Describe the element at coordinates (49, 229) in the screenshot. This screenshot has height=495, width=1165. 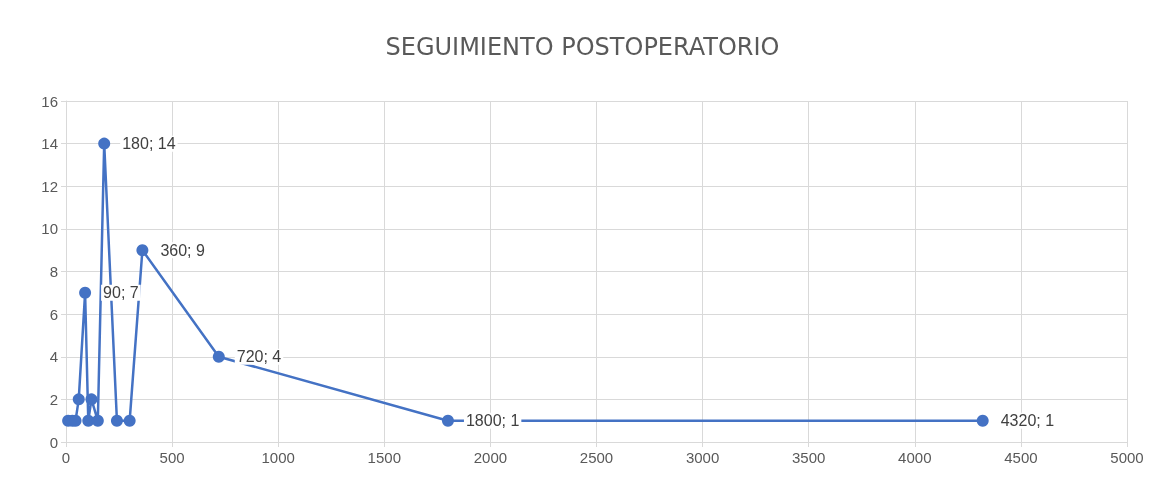
I see `y-tick-label: 10` at that location.